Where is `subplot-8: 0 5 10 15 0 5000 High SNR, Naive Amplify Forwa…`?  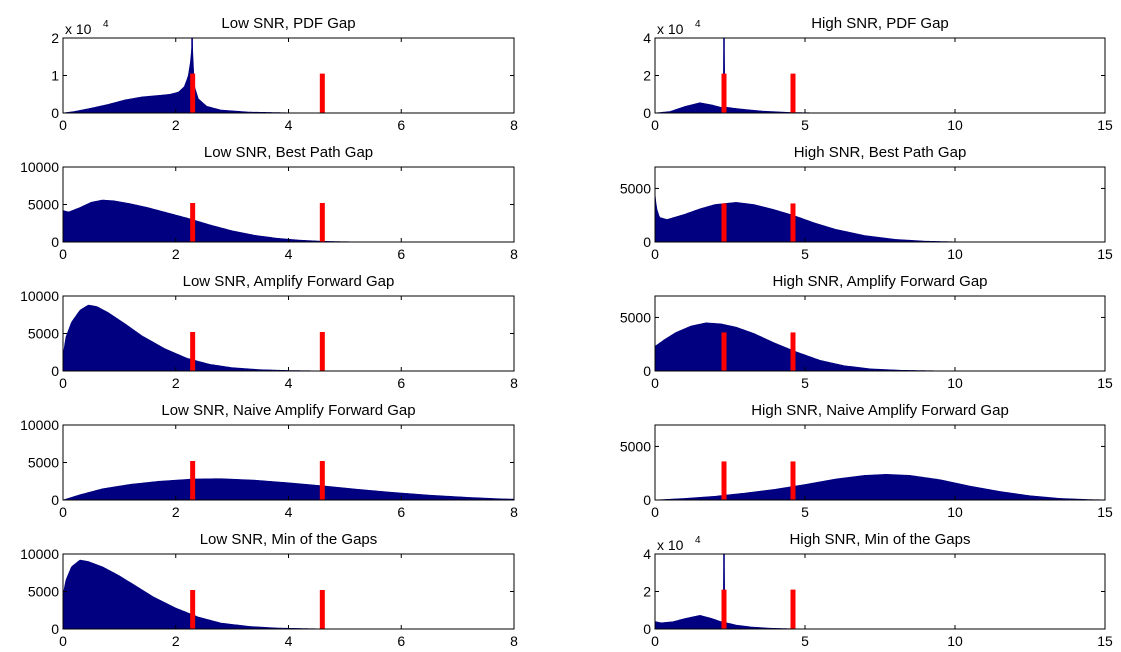
subplot-8: 0 5 10 15 0 5000 High SNR, Naive Amplify Forwa… is located at coordinates (866, 461).